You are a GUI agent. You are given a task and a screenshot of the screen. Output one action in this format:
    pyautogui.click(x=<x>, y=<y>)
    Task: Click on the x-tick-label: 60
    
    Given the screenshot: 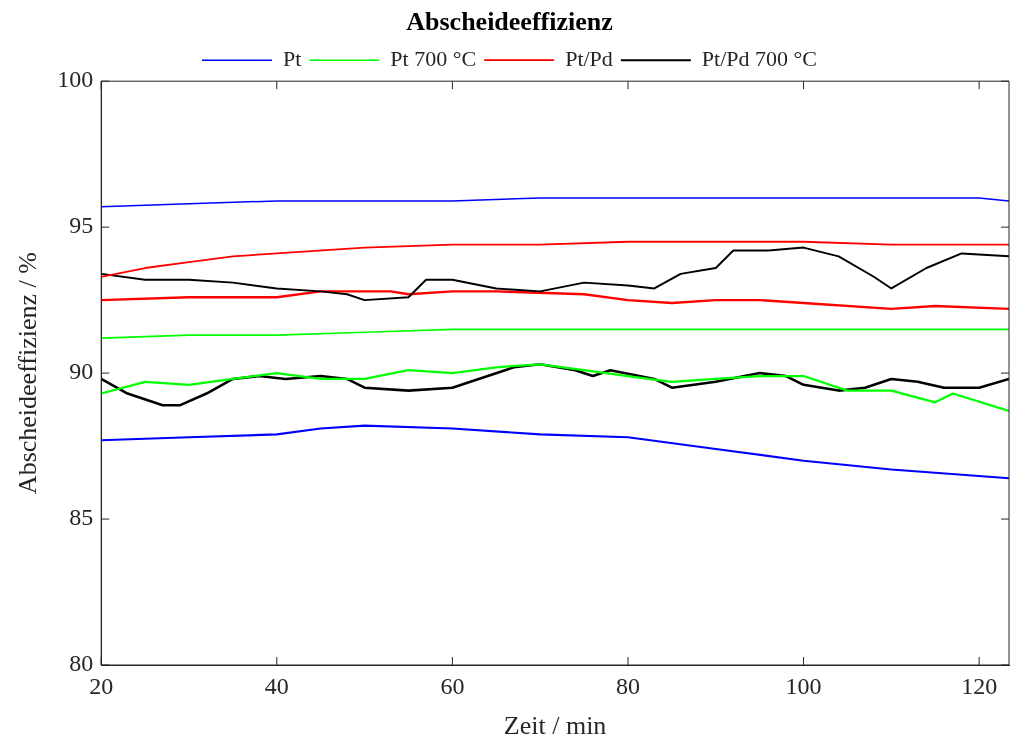 What is the action you would take?
    pyautogui.click(x=452, y=685)
    